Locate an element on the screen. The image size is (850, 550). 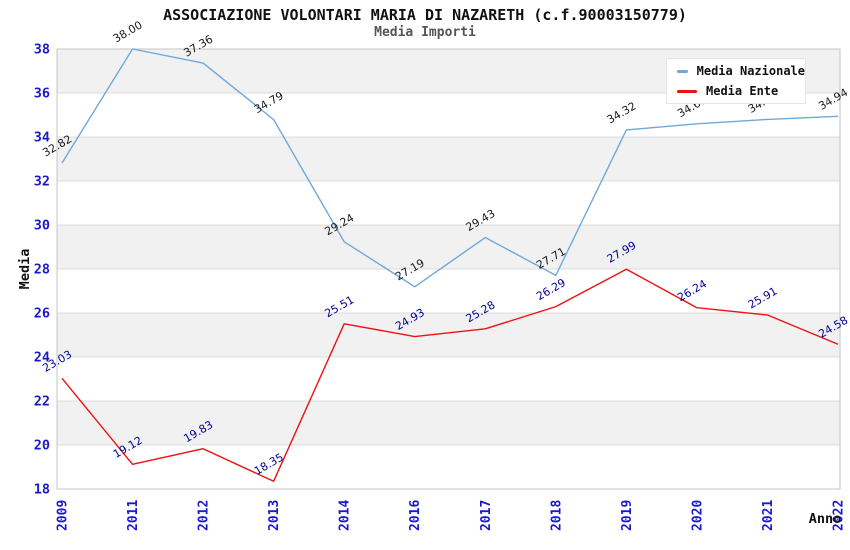
x-tick-label: 2013 is located at coordinates (274, 515).